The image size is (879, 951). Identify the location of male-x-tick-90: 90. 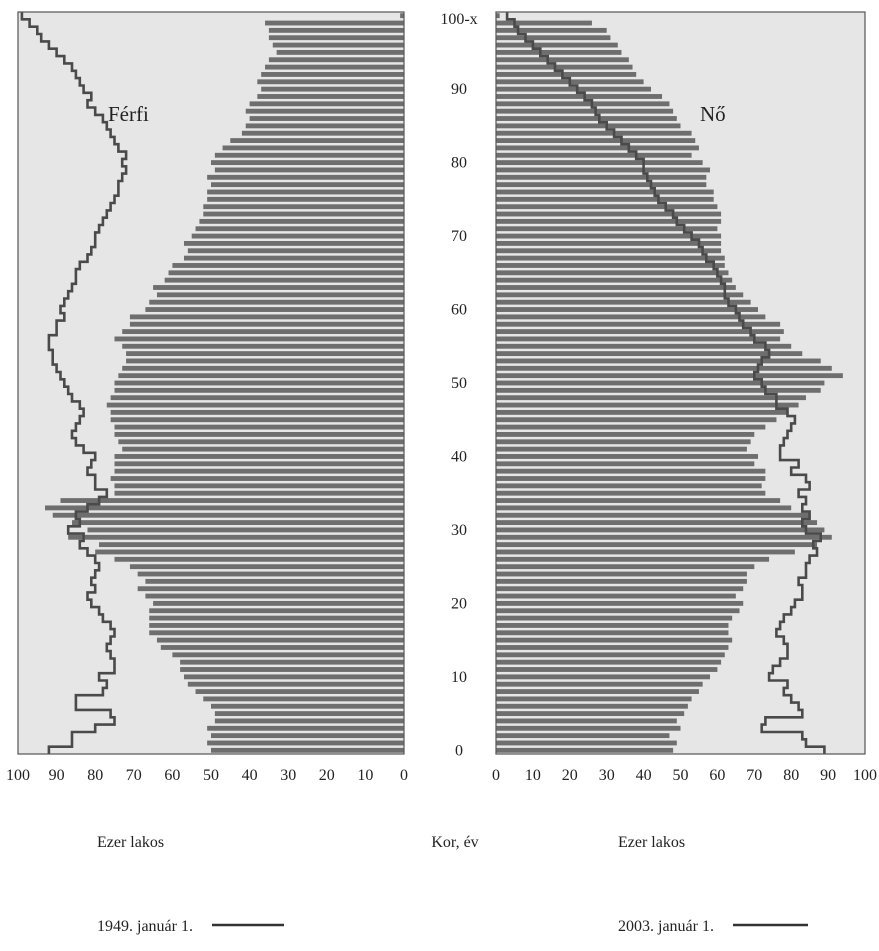
(57, 775).